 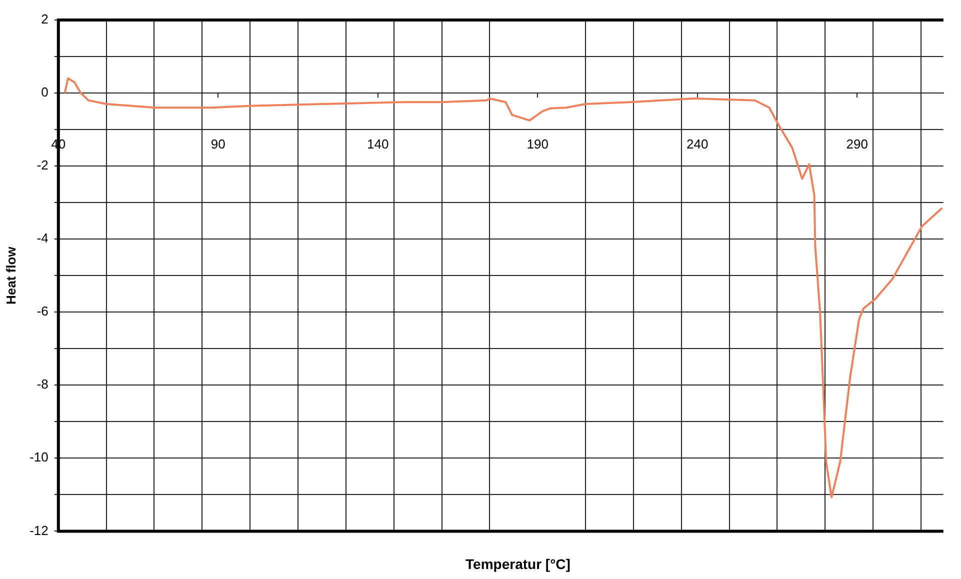 What do you see at coordinates (42, 165) in the screenshot?
I see `y-tick-label: -2` at bounding box center [42, 165].